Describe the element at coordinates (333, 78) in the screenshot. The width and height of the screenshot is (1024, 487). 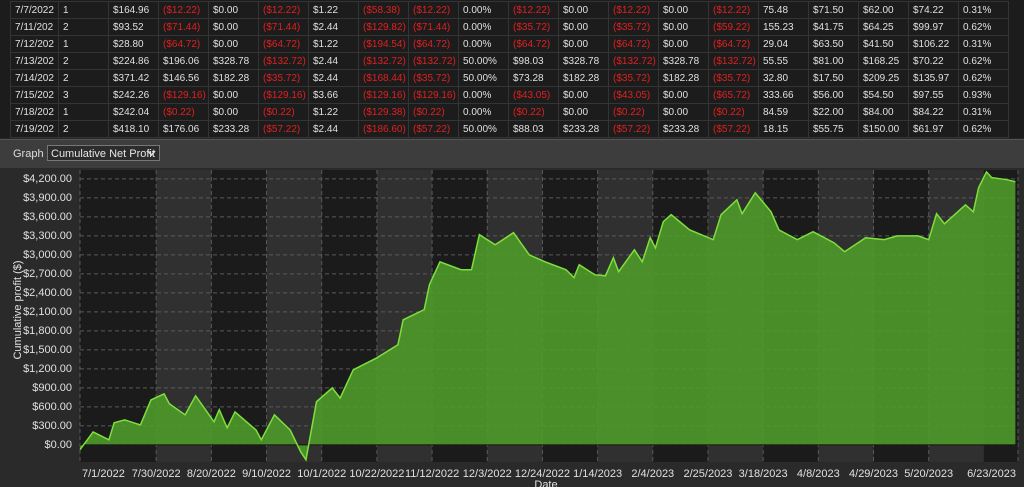
I see `table-cell: $2.44` at that location.